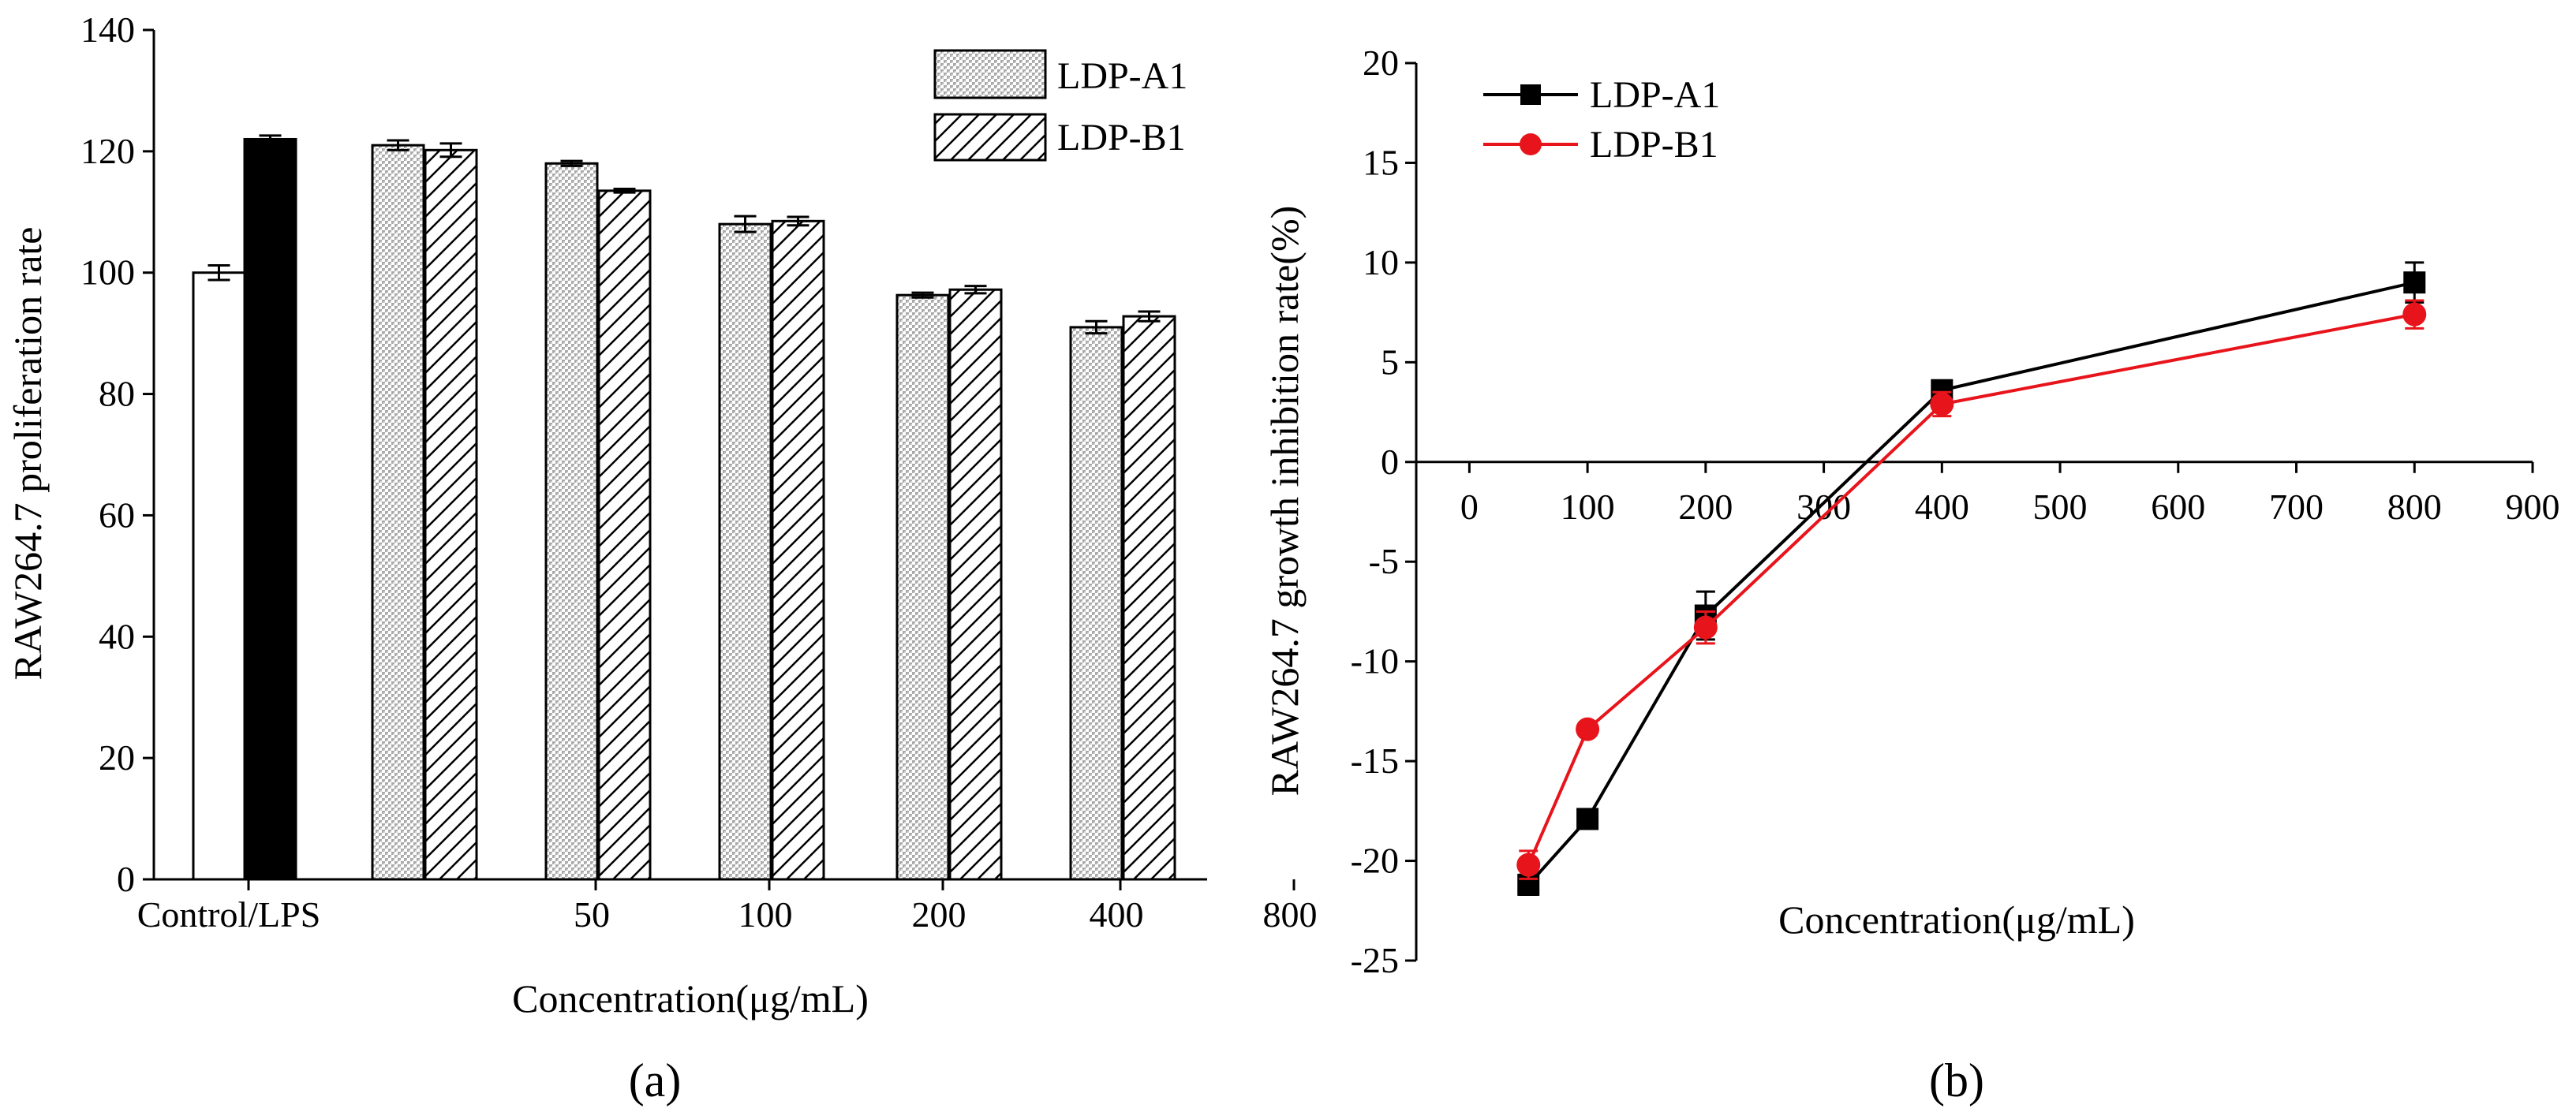 The width and height of the screenshot is (2576, 1112). Describe the element at coordinates (1060, 105) in the screenshot. I see `chart-a-legend: LDP-A1 LDP-B1` at that location.